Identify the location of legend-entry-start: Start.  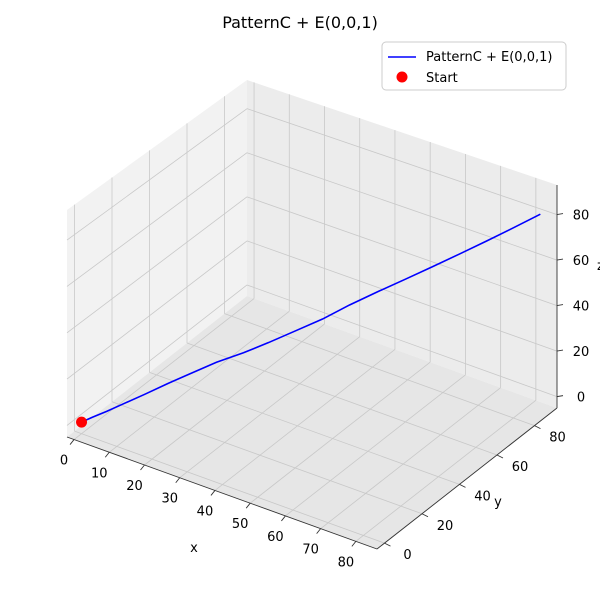
(442, 78).